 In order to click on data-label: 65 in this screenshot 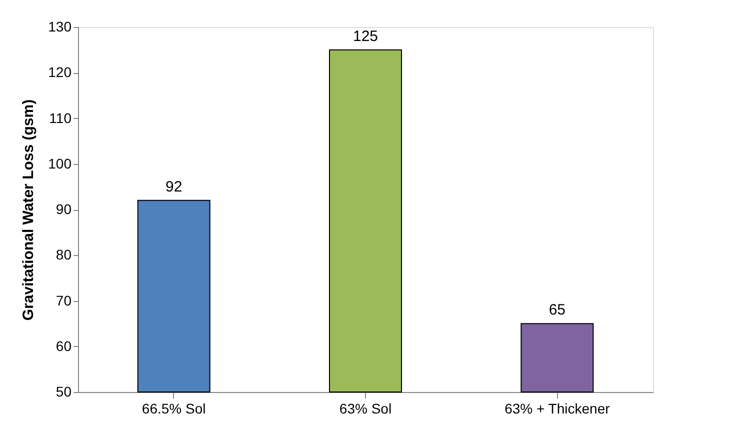, I will do `click(557, 310)`.